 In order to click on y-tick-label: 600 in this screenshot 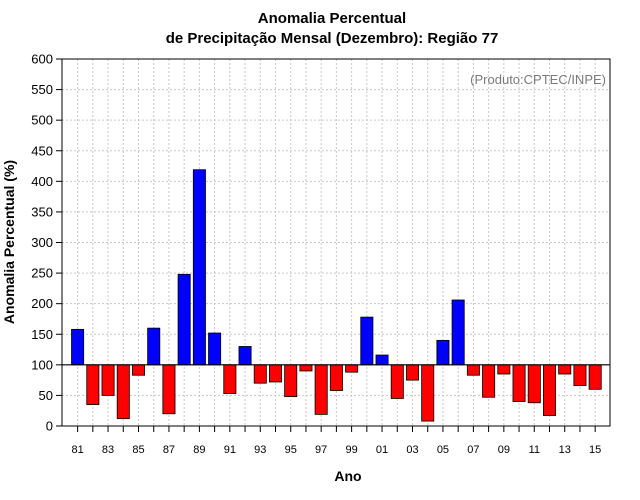, I will do `click(42, 59)`.